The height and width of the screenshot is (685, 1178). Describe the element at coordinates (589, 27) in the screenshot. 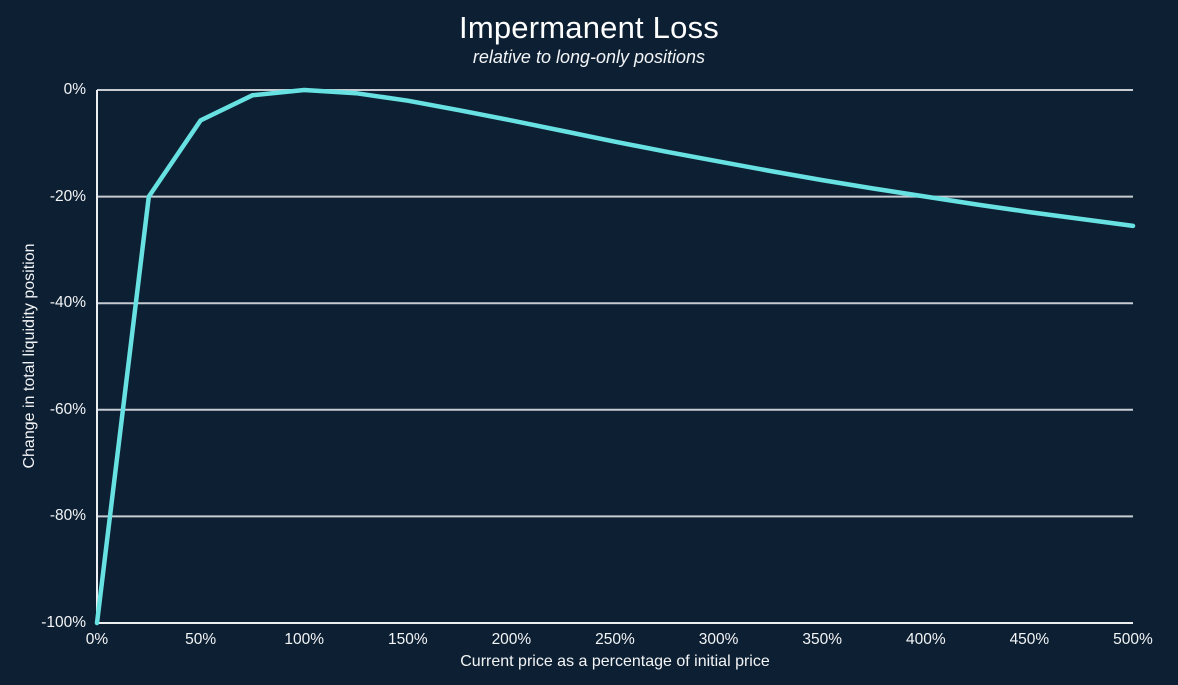

I see `chart-title: Impermanent Loss` at that location.